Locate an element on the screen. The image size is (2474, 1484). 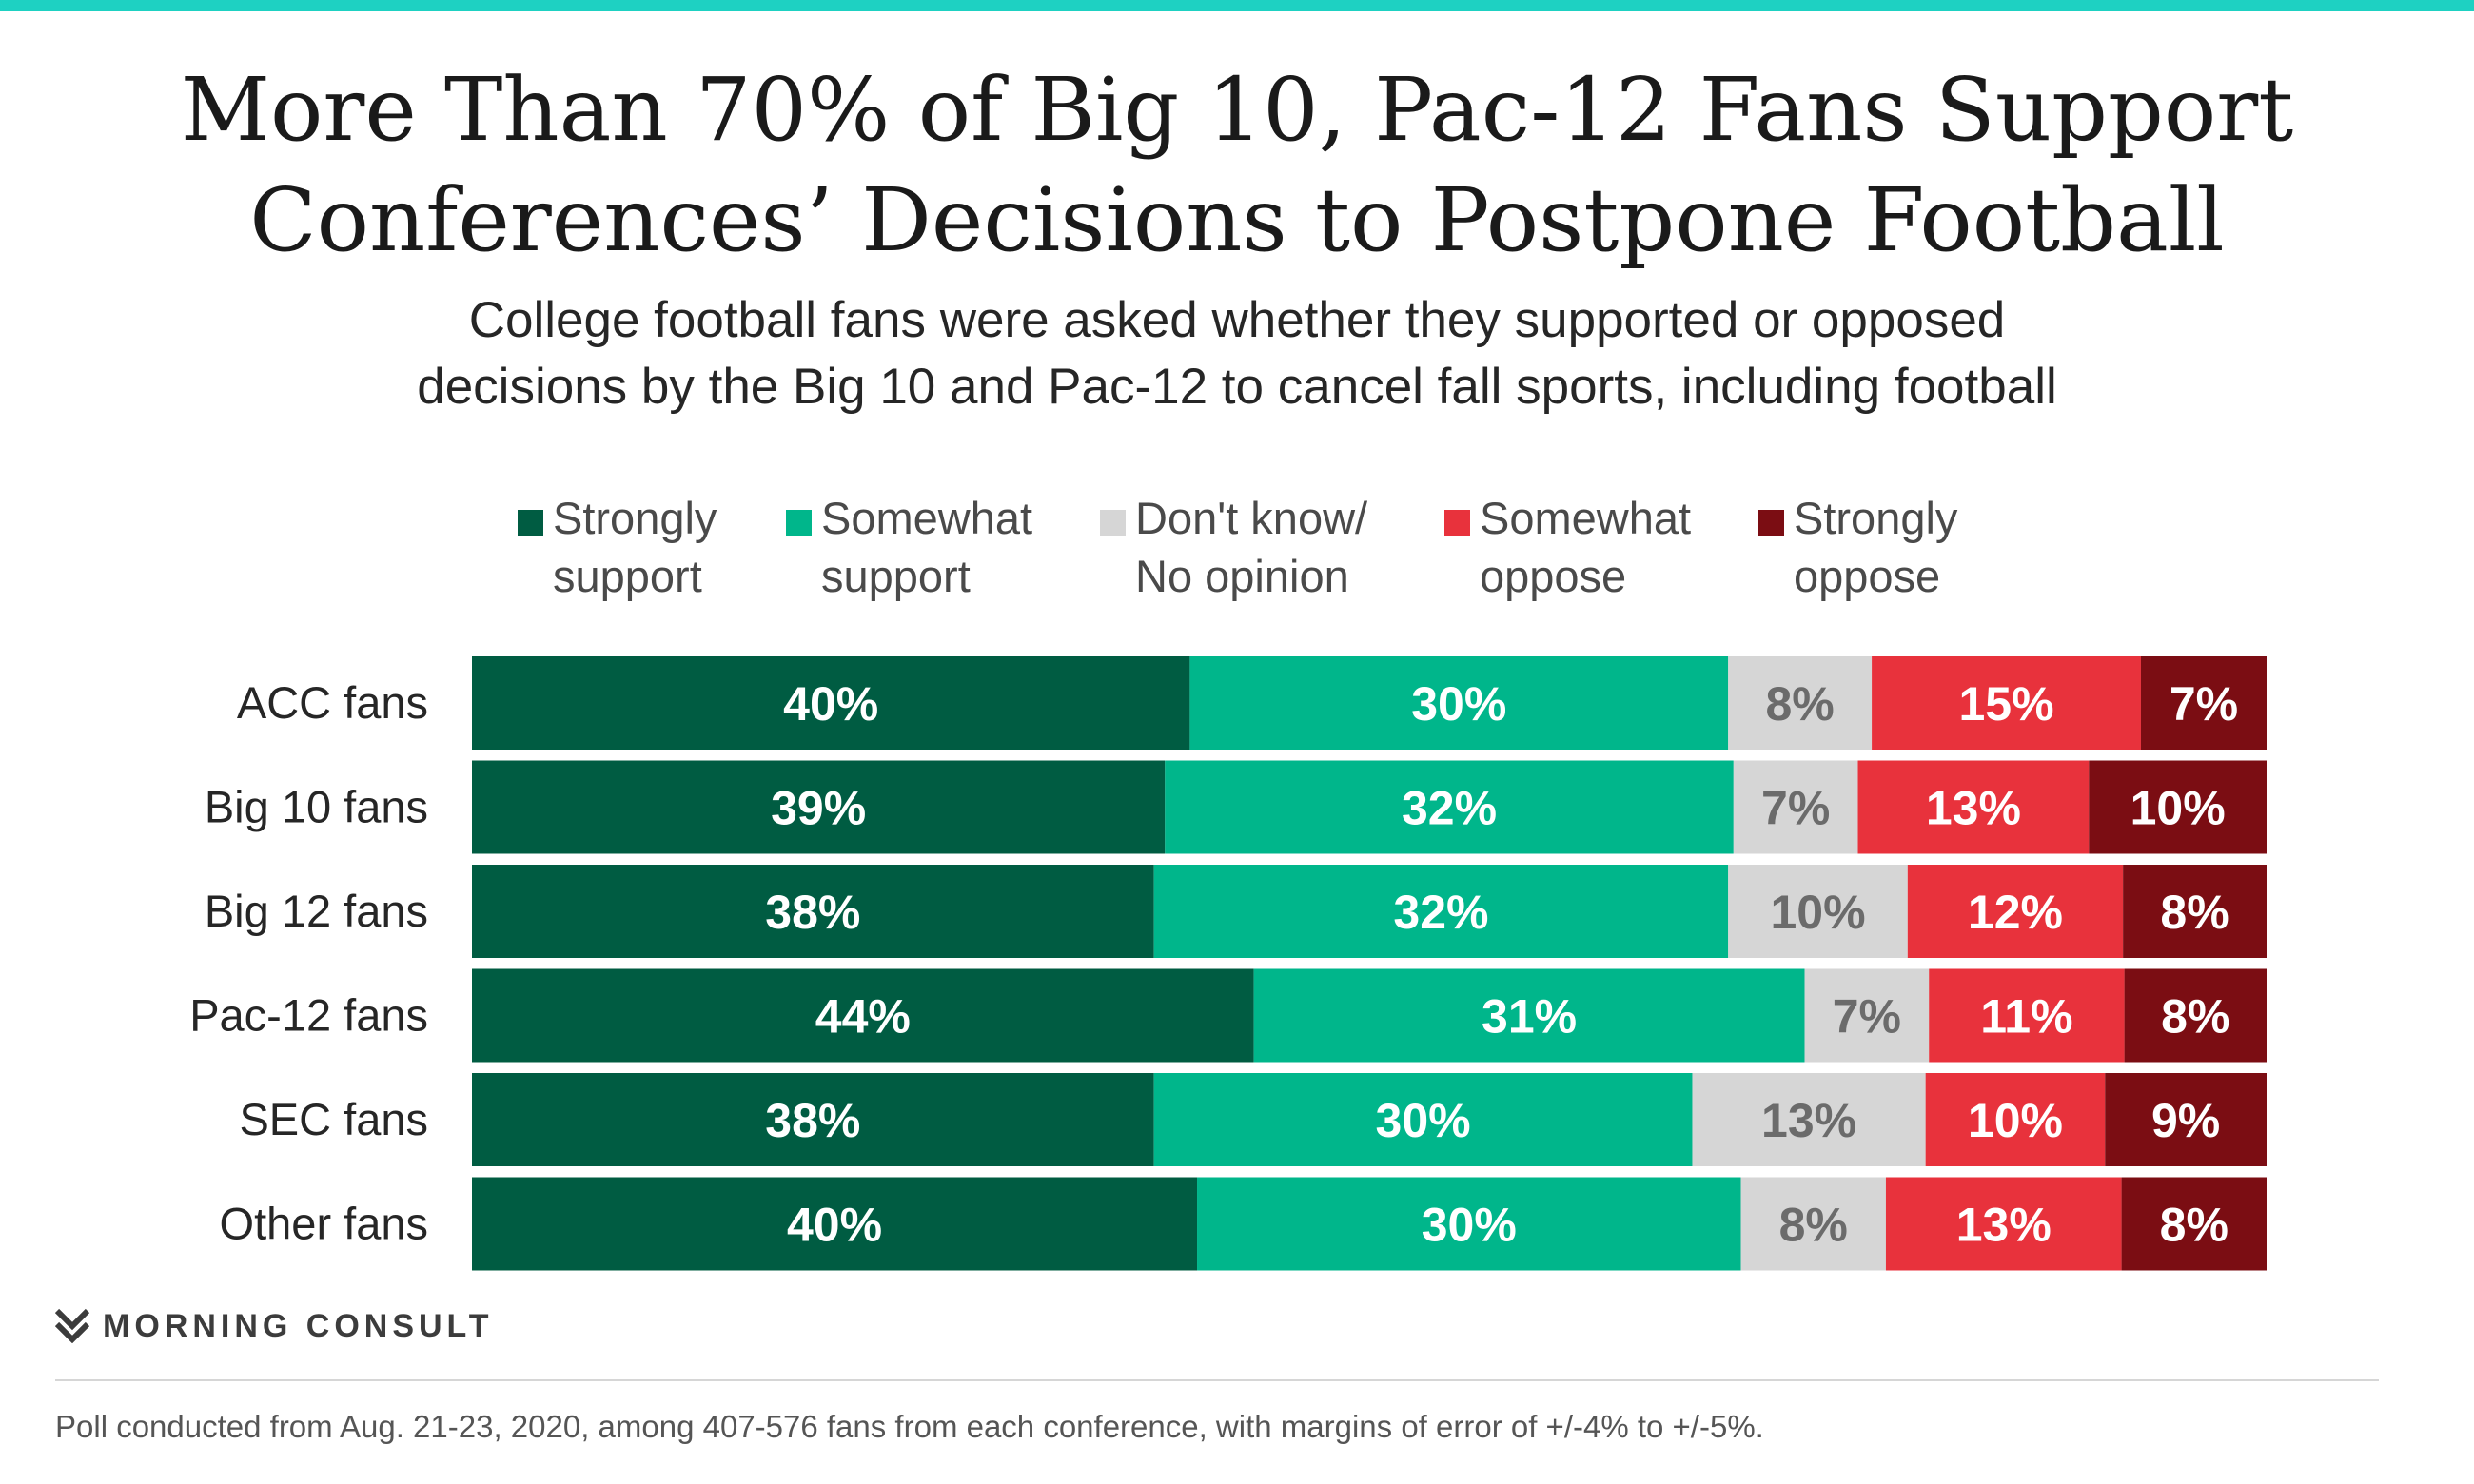
legend-swatch-strongly-oppose is located at coordinates (1771, 523).